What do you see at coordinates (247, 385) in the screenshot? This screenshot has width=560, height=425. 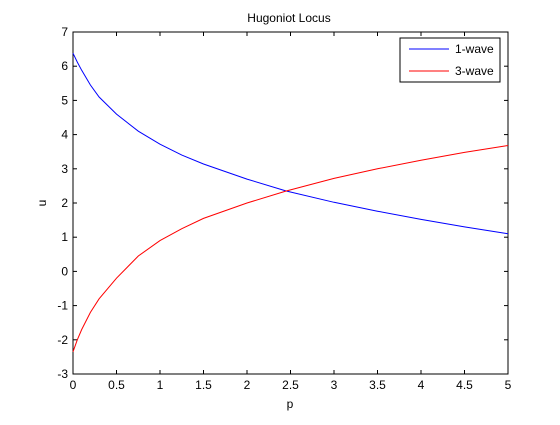 I see `x-tick-label: 2` at bounding box center [247, 385].